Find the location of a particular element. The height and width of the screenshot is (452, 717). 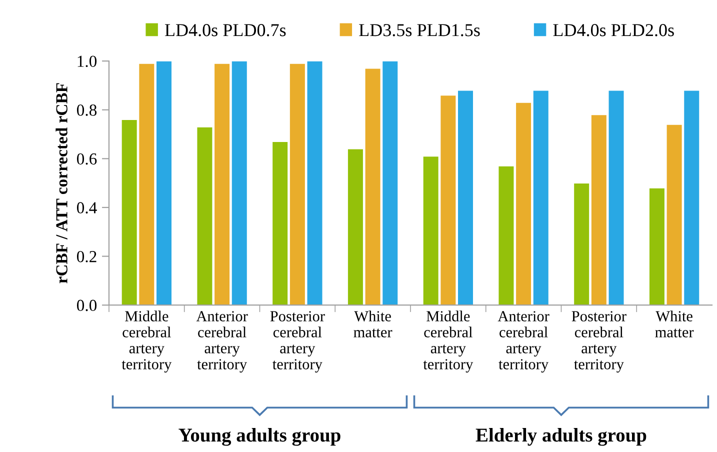

legend-label: LD4.0s PLD2.0s is located at coordinates (613, 30).